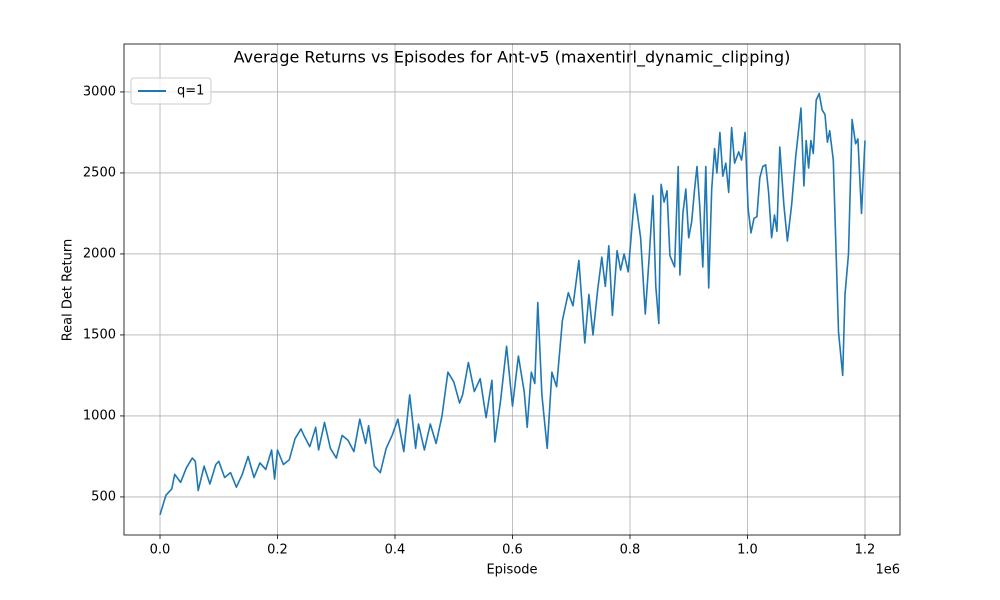 Image resolution: width=1000 pixels, height=600 pixels. I want to click on x-tick-label: 0.4, so click(395, 550).